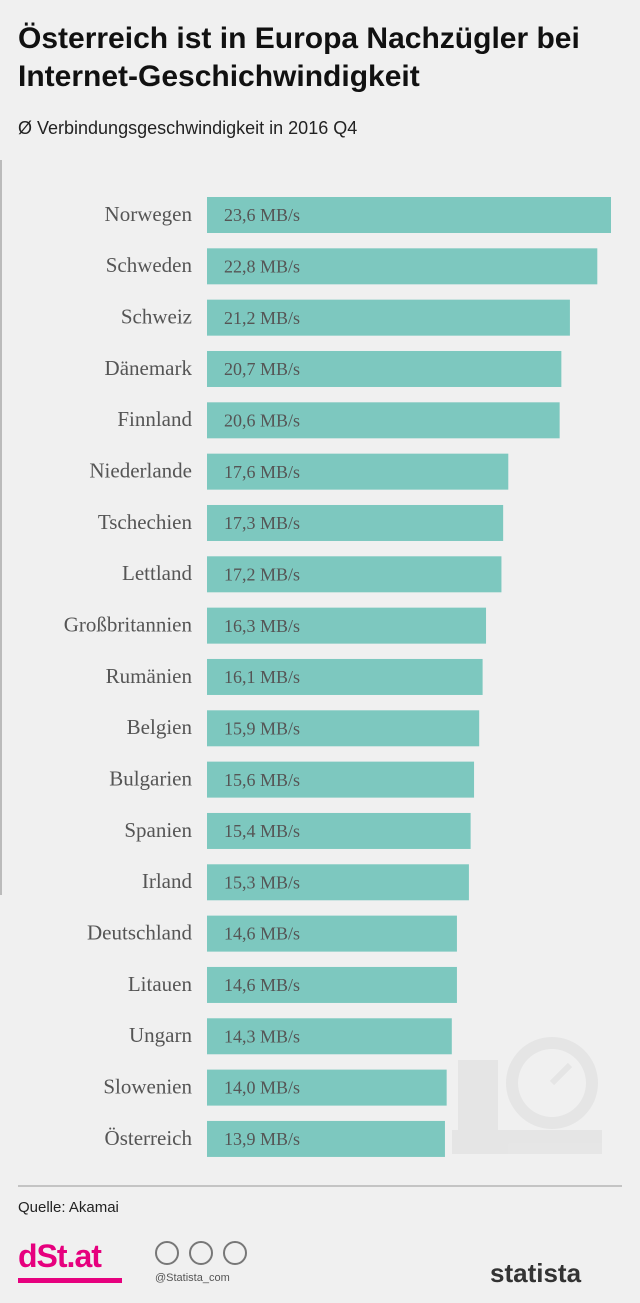 The image size is (640, 1303). I want to click on category-label: Tschechien, so click(145, 522).